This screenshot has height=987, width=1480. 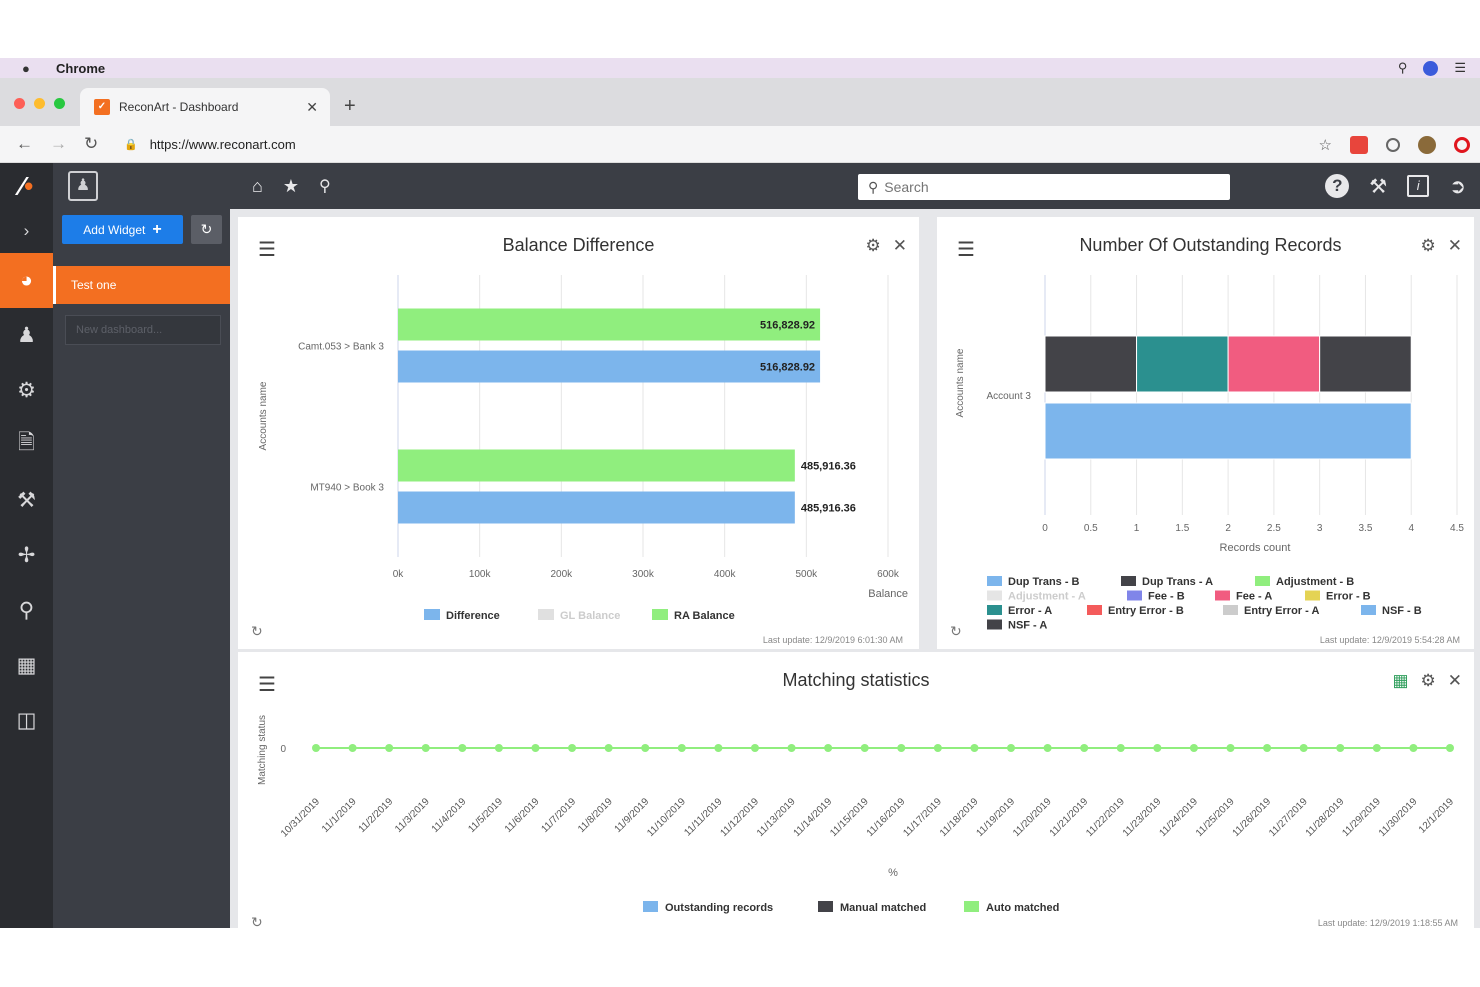 I want to click on dashboard-gauge-icon: ◕, so click(x=26, y=280).